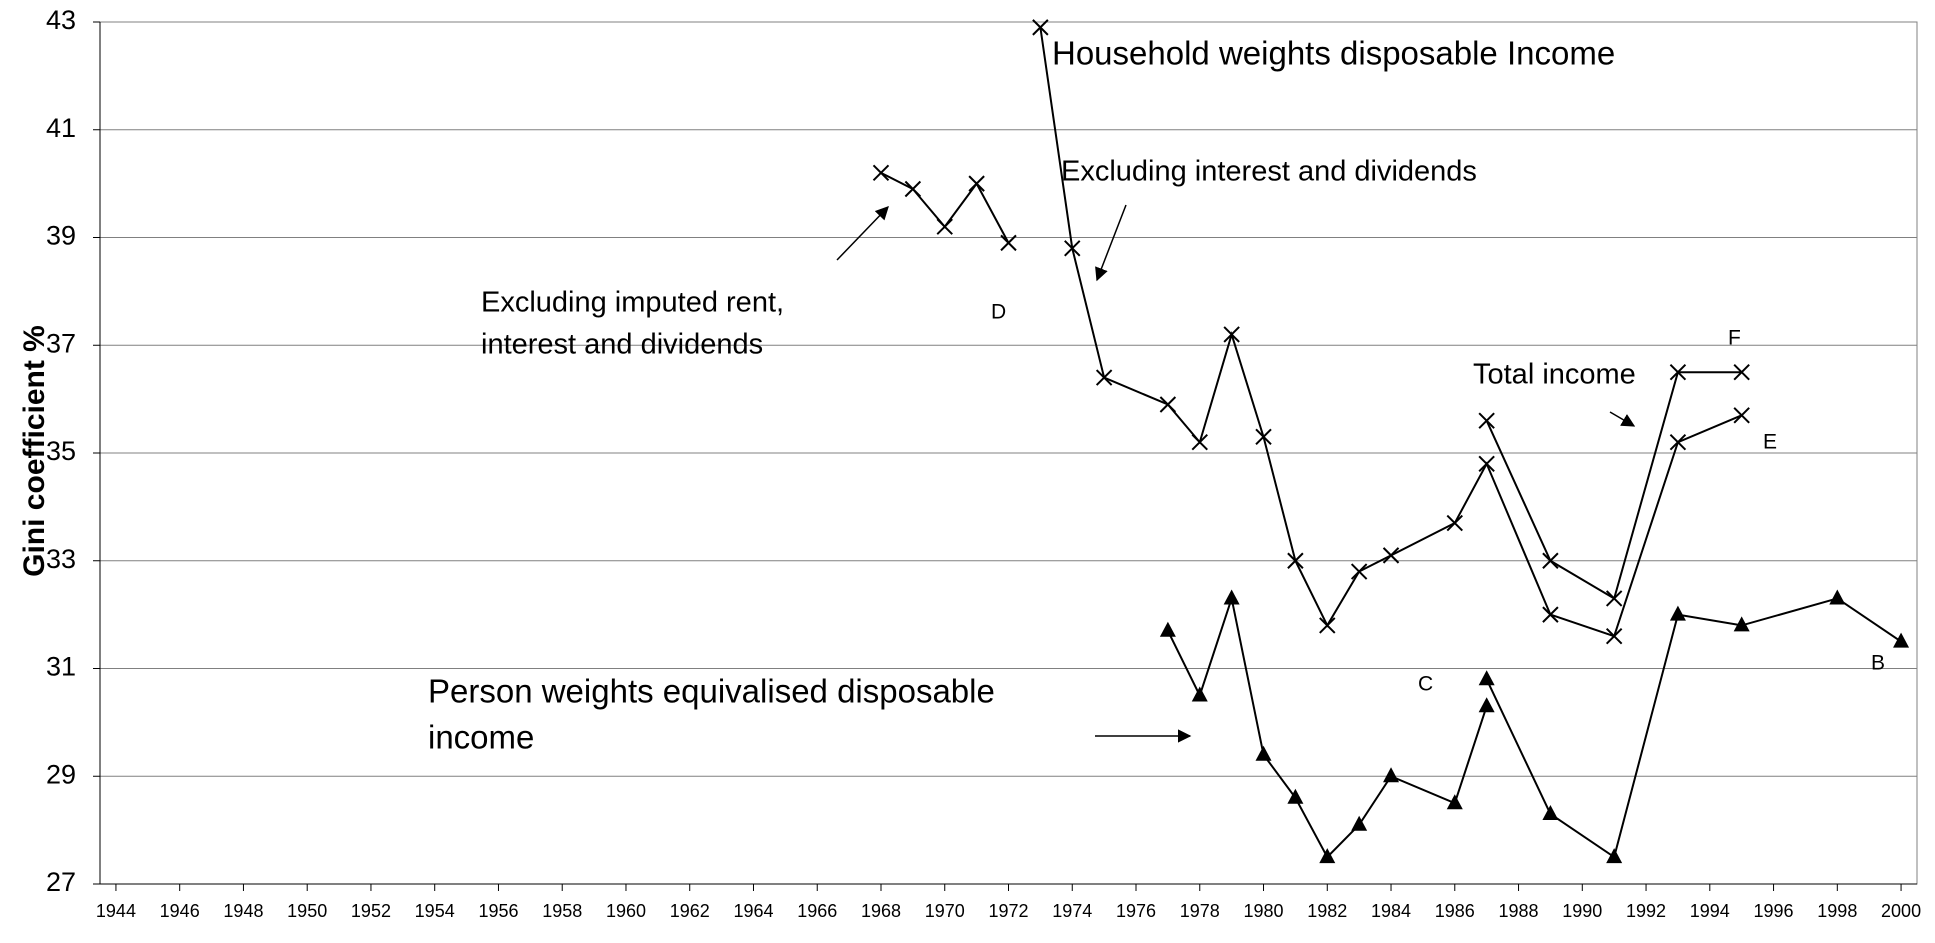 The width and height of the screenshot is (1935, 943). What do you see at coordinates (1582, 911) in the screenshot?
I see `x-tick-label: 1990` at bounding box center [1582, 911].